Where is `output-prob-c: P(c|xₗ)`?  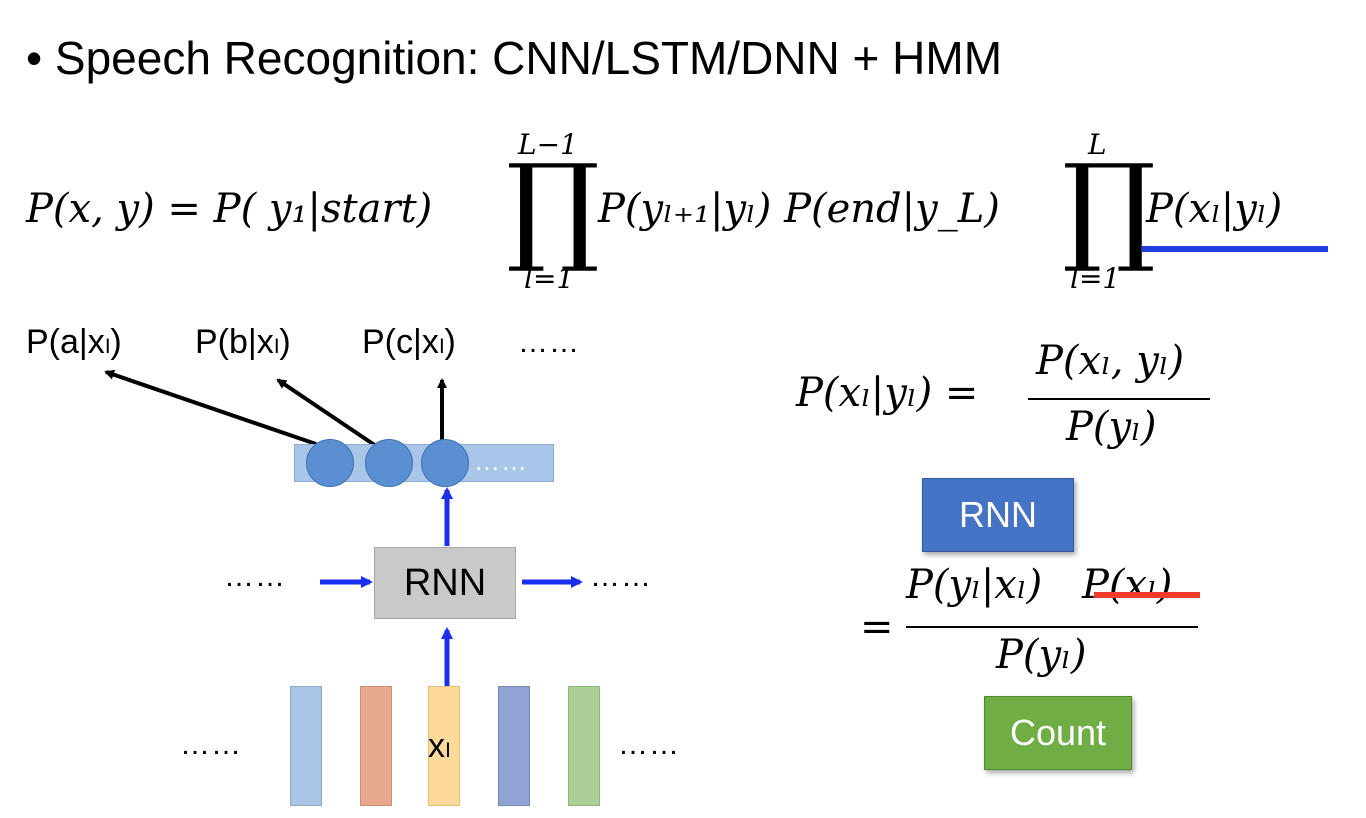
output-prob-c: P(c|xₗ) is located at coordinates (409, 342).